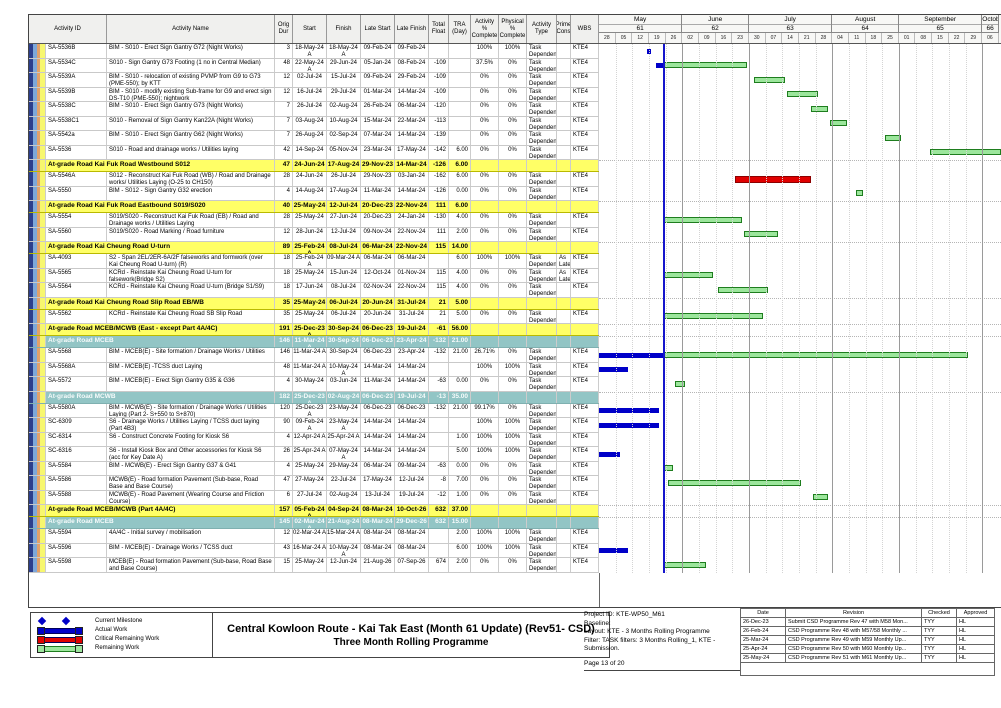  What do you see at coordinates (439, 483) in the screenshot?
I see `table-cell: -8` at bounding box center [439, 483].